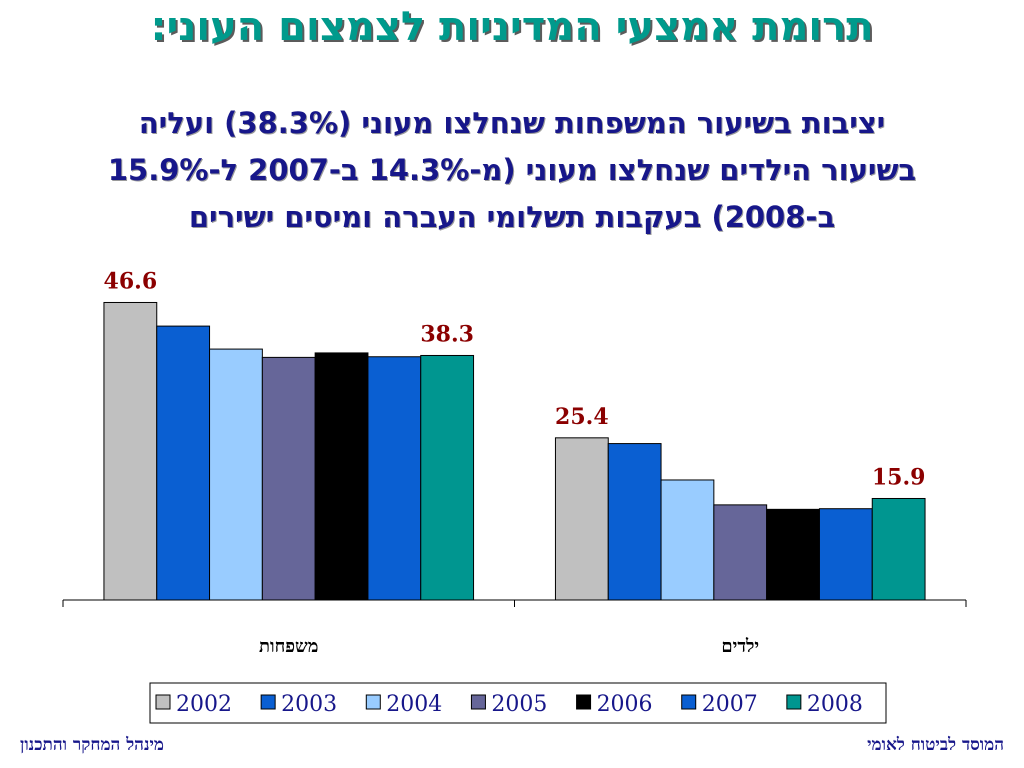 This screenshot has width=1024, height=768. I want to click on footer-institute: המוסד לביטוח לאומי, so click(935, 745).